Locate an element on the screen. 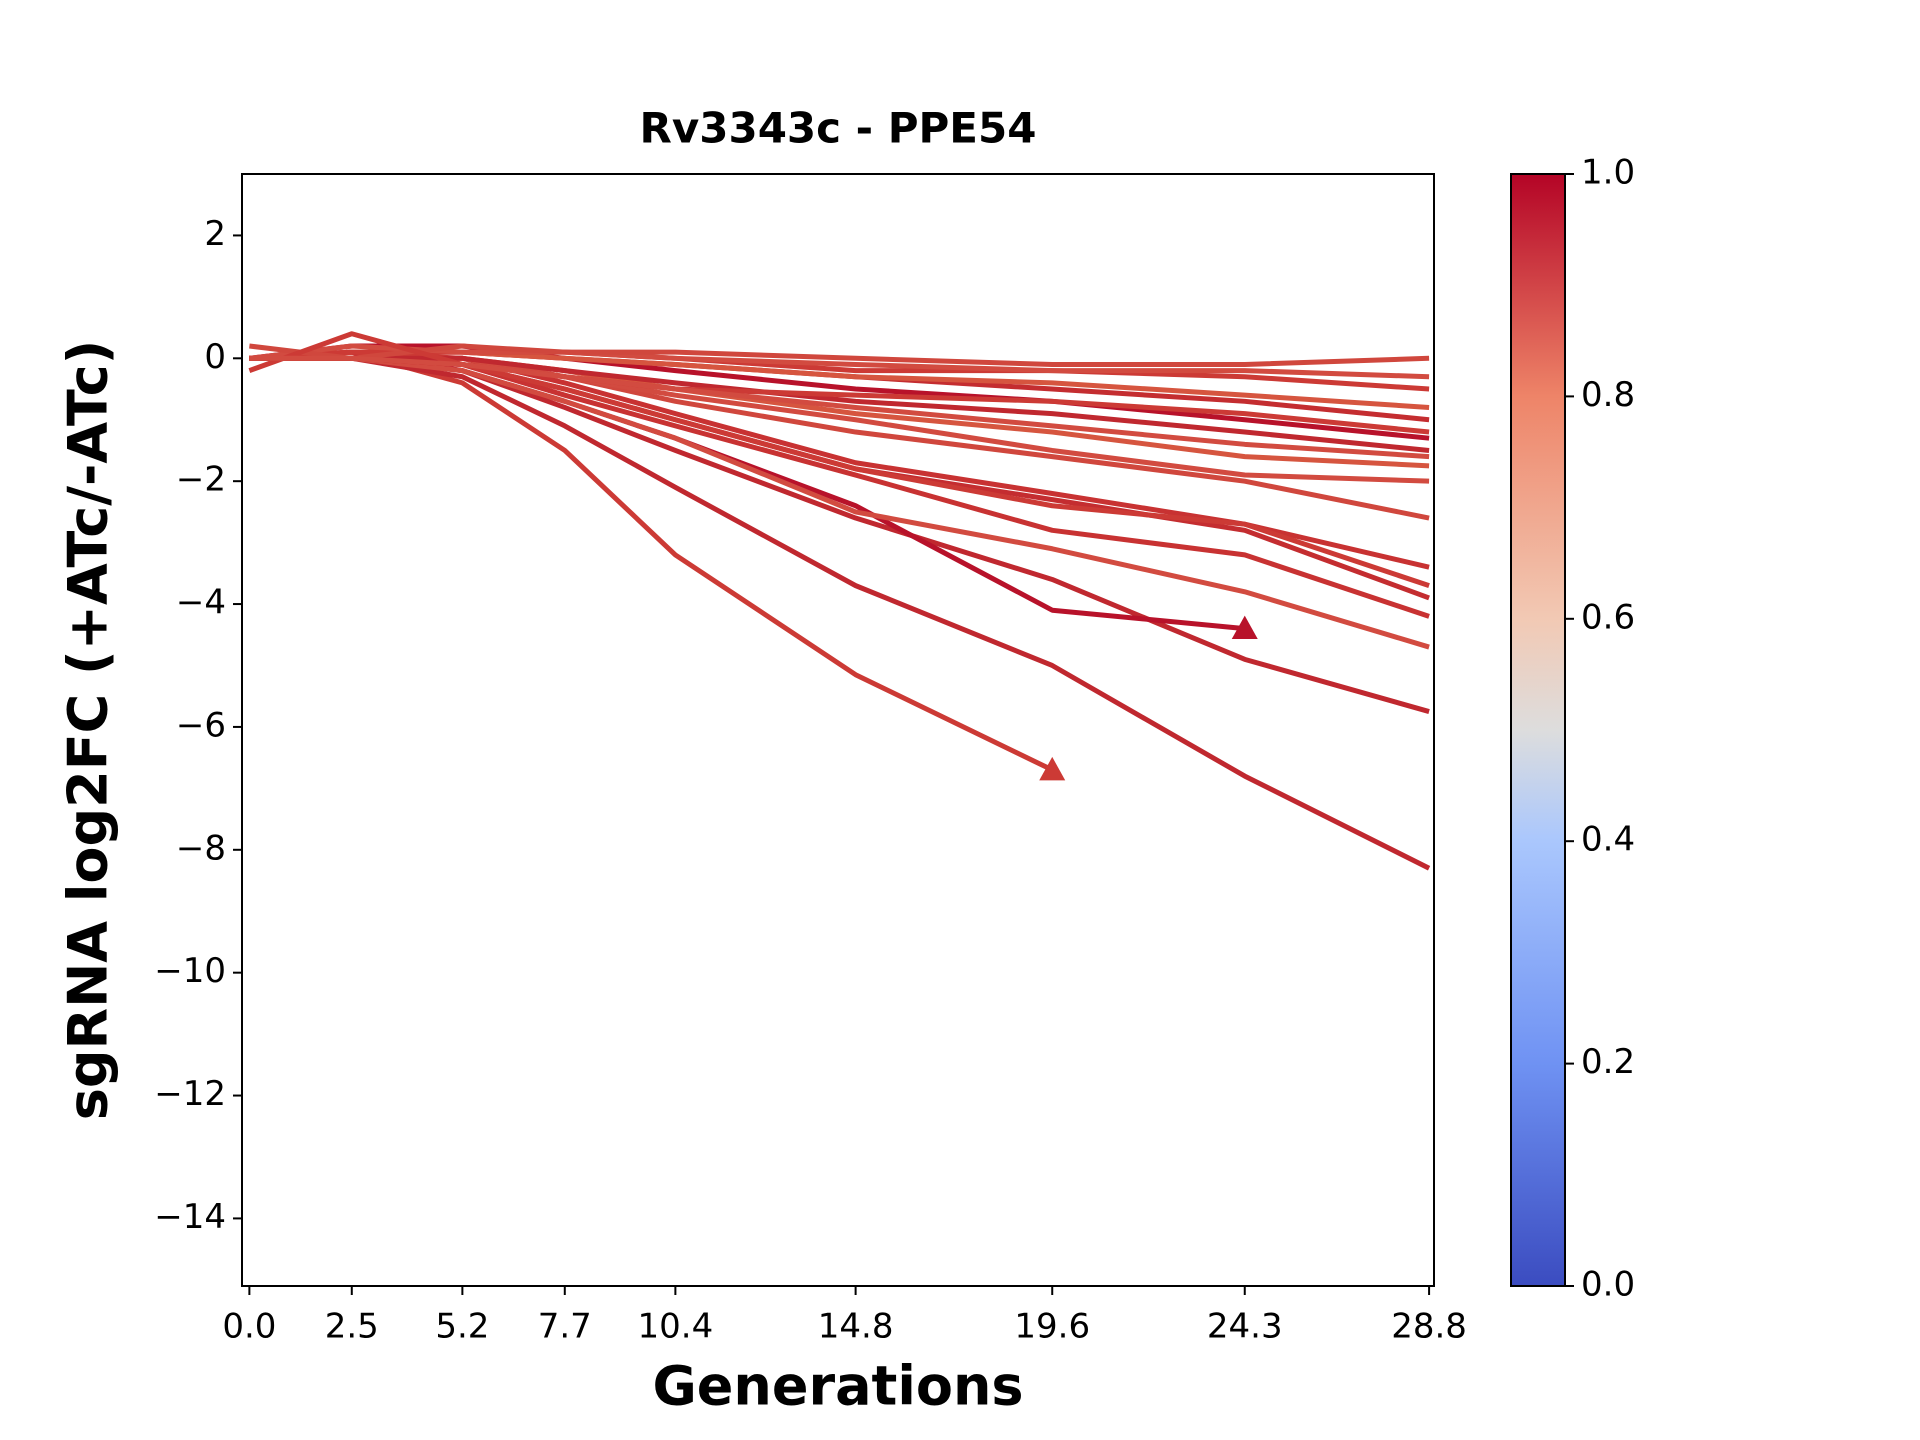  colorbar-tick-label: 0.8 is located at coordinates (1608, 395).